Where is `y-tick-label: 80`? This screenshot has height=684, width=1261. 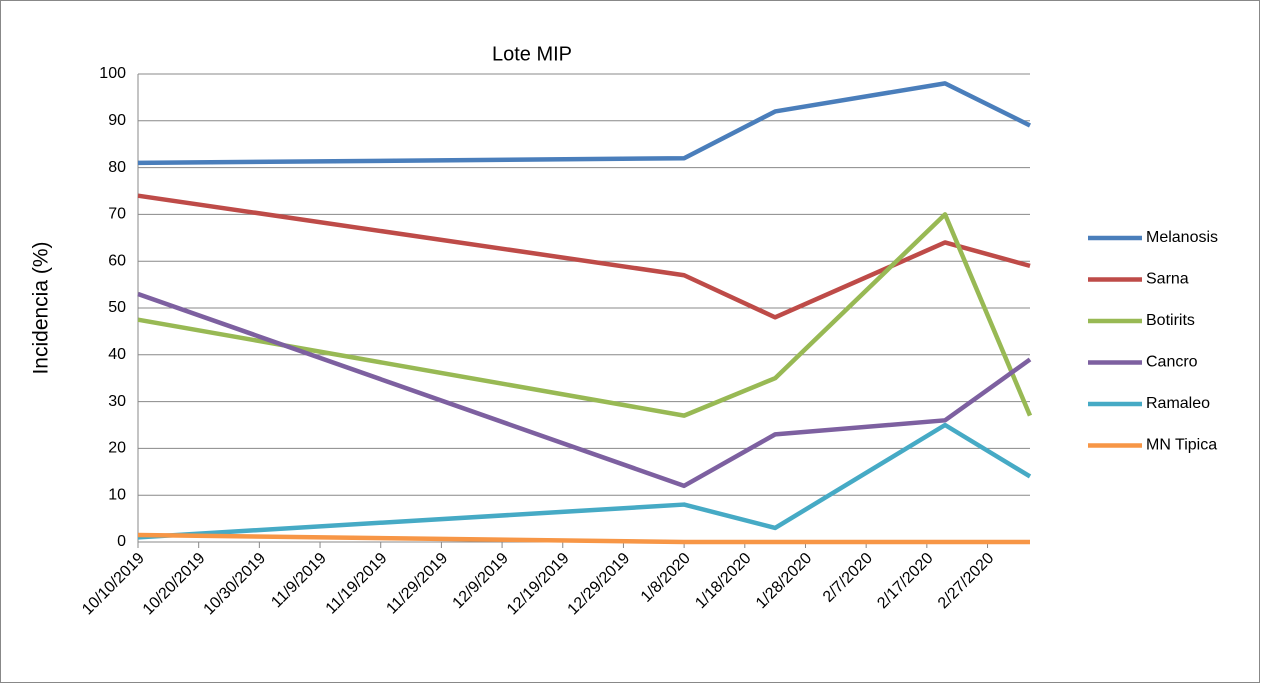
y-tick-label: 80 is located at coordinates (117, 167).